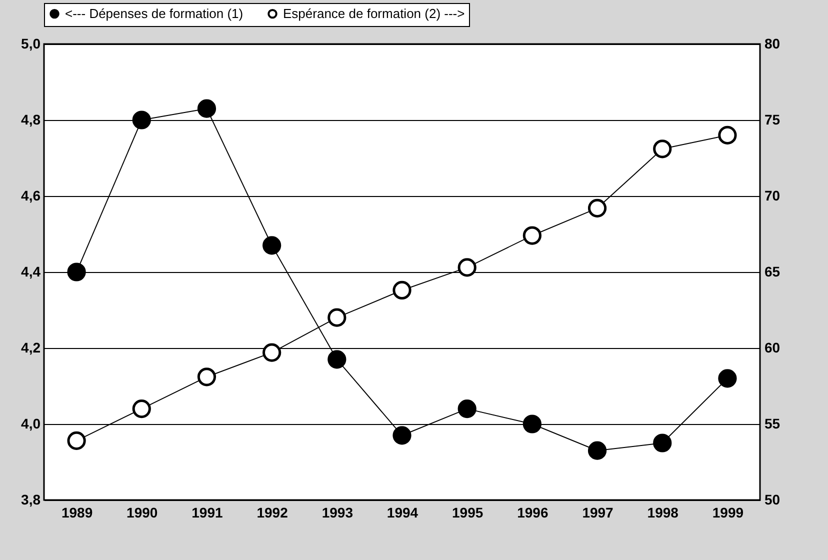 The height and width of the screenshot is (560, 828). I want to click on y-tick-label: 4,0, so click(31, 424).